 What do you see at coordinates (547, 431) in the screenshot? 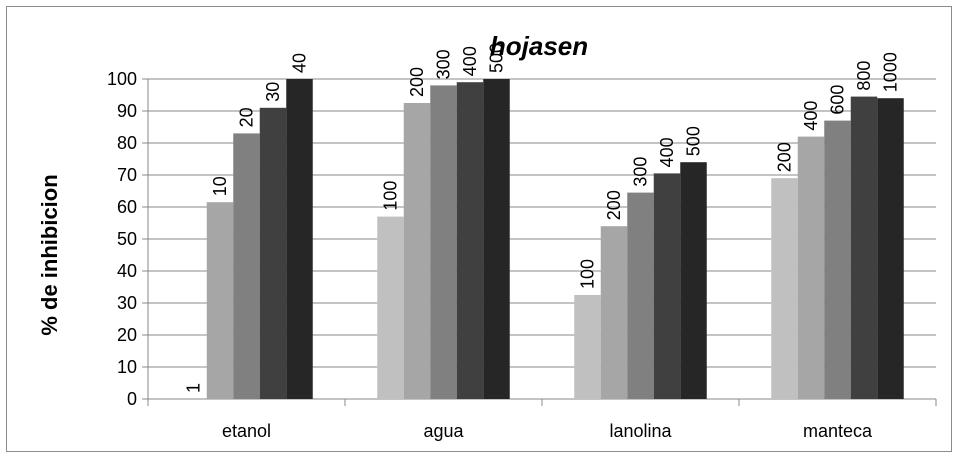
I see `category-labels: etanol agua lanolina manteca` at bounding box center [547, 431].